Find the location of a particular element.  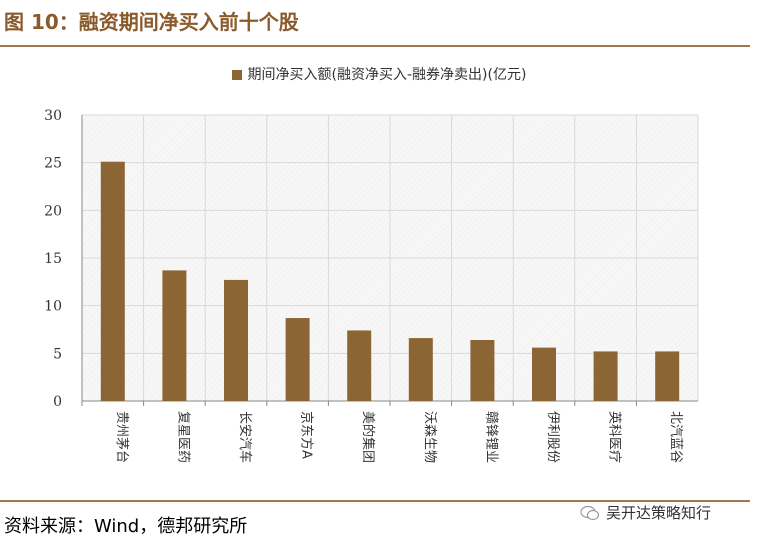

x-tick-label: 贵州茅台 is located at coordinates (121, 437).